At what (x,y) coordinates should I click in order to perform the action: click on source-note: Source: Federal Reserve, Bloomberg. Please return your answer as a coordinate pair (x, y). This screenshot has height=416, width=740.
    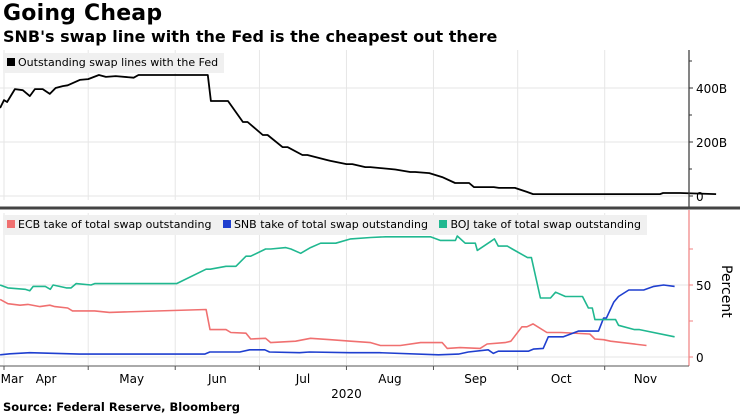
    Looking at the image, I should click on (121, 407).